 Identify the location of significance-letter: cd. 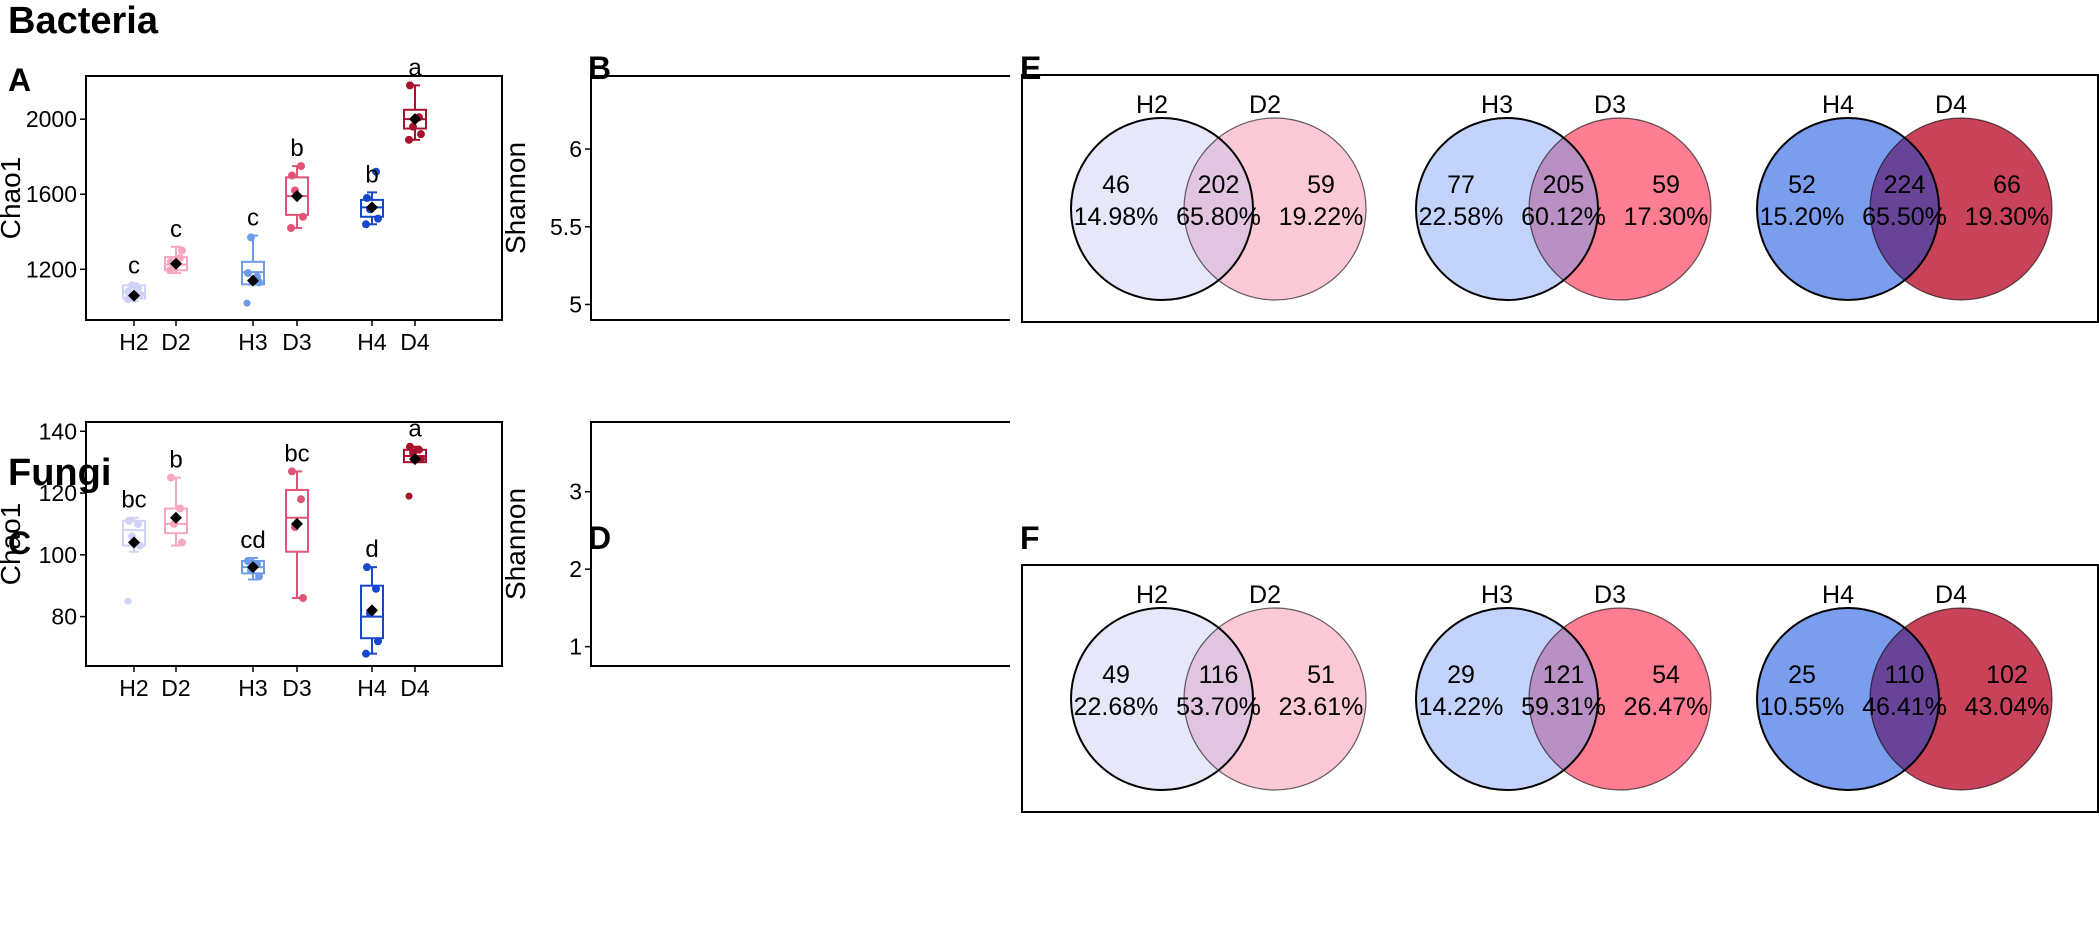
(252, 540).